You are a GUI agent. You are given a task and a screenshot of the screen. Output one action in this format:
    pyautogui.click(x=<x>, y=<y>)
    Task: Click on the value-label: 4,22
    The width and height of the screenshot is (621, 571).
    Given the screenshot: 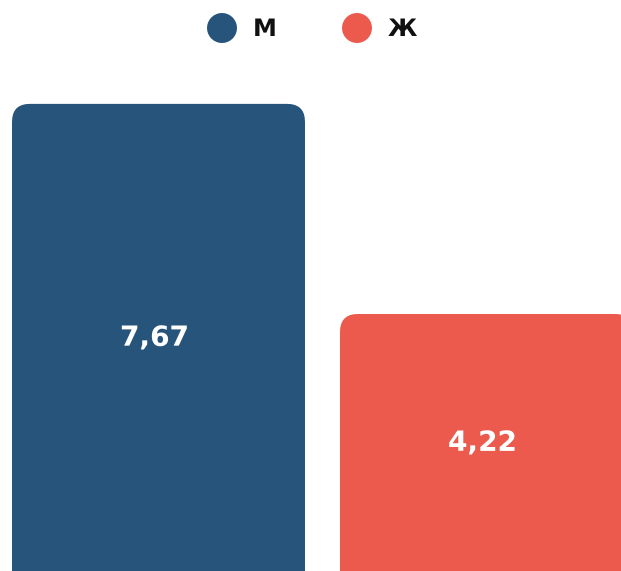 What is the action you would take?
    pyautogui.click(x=482, y=441)
    